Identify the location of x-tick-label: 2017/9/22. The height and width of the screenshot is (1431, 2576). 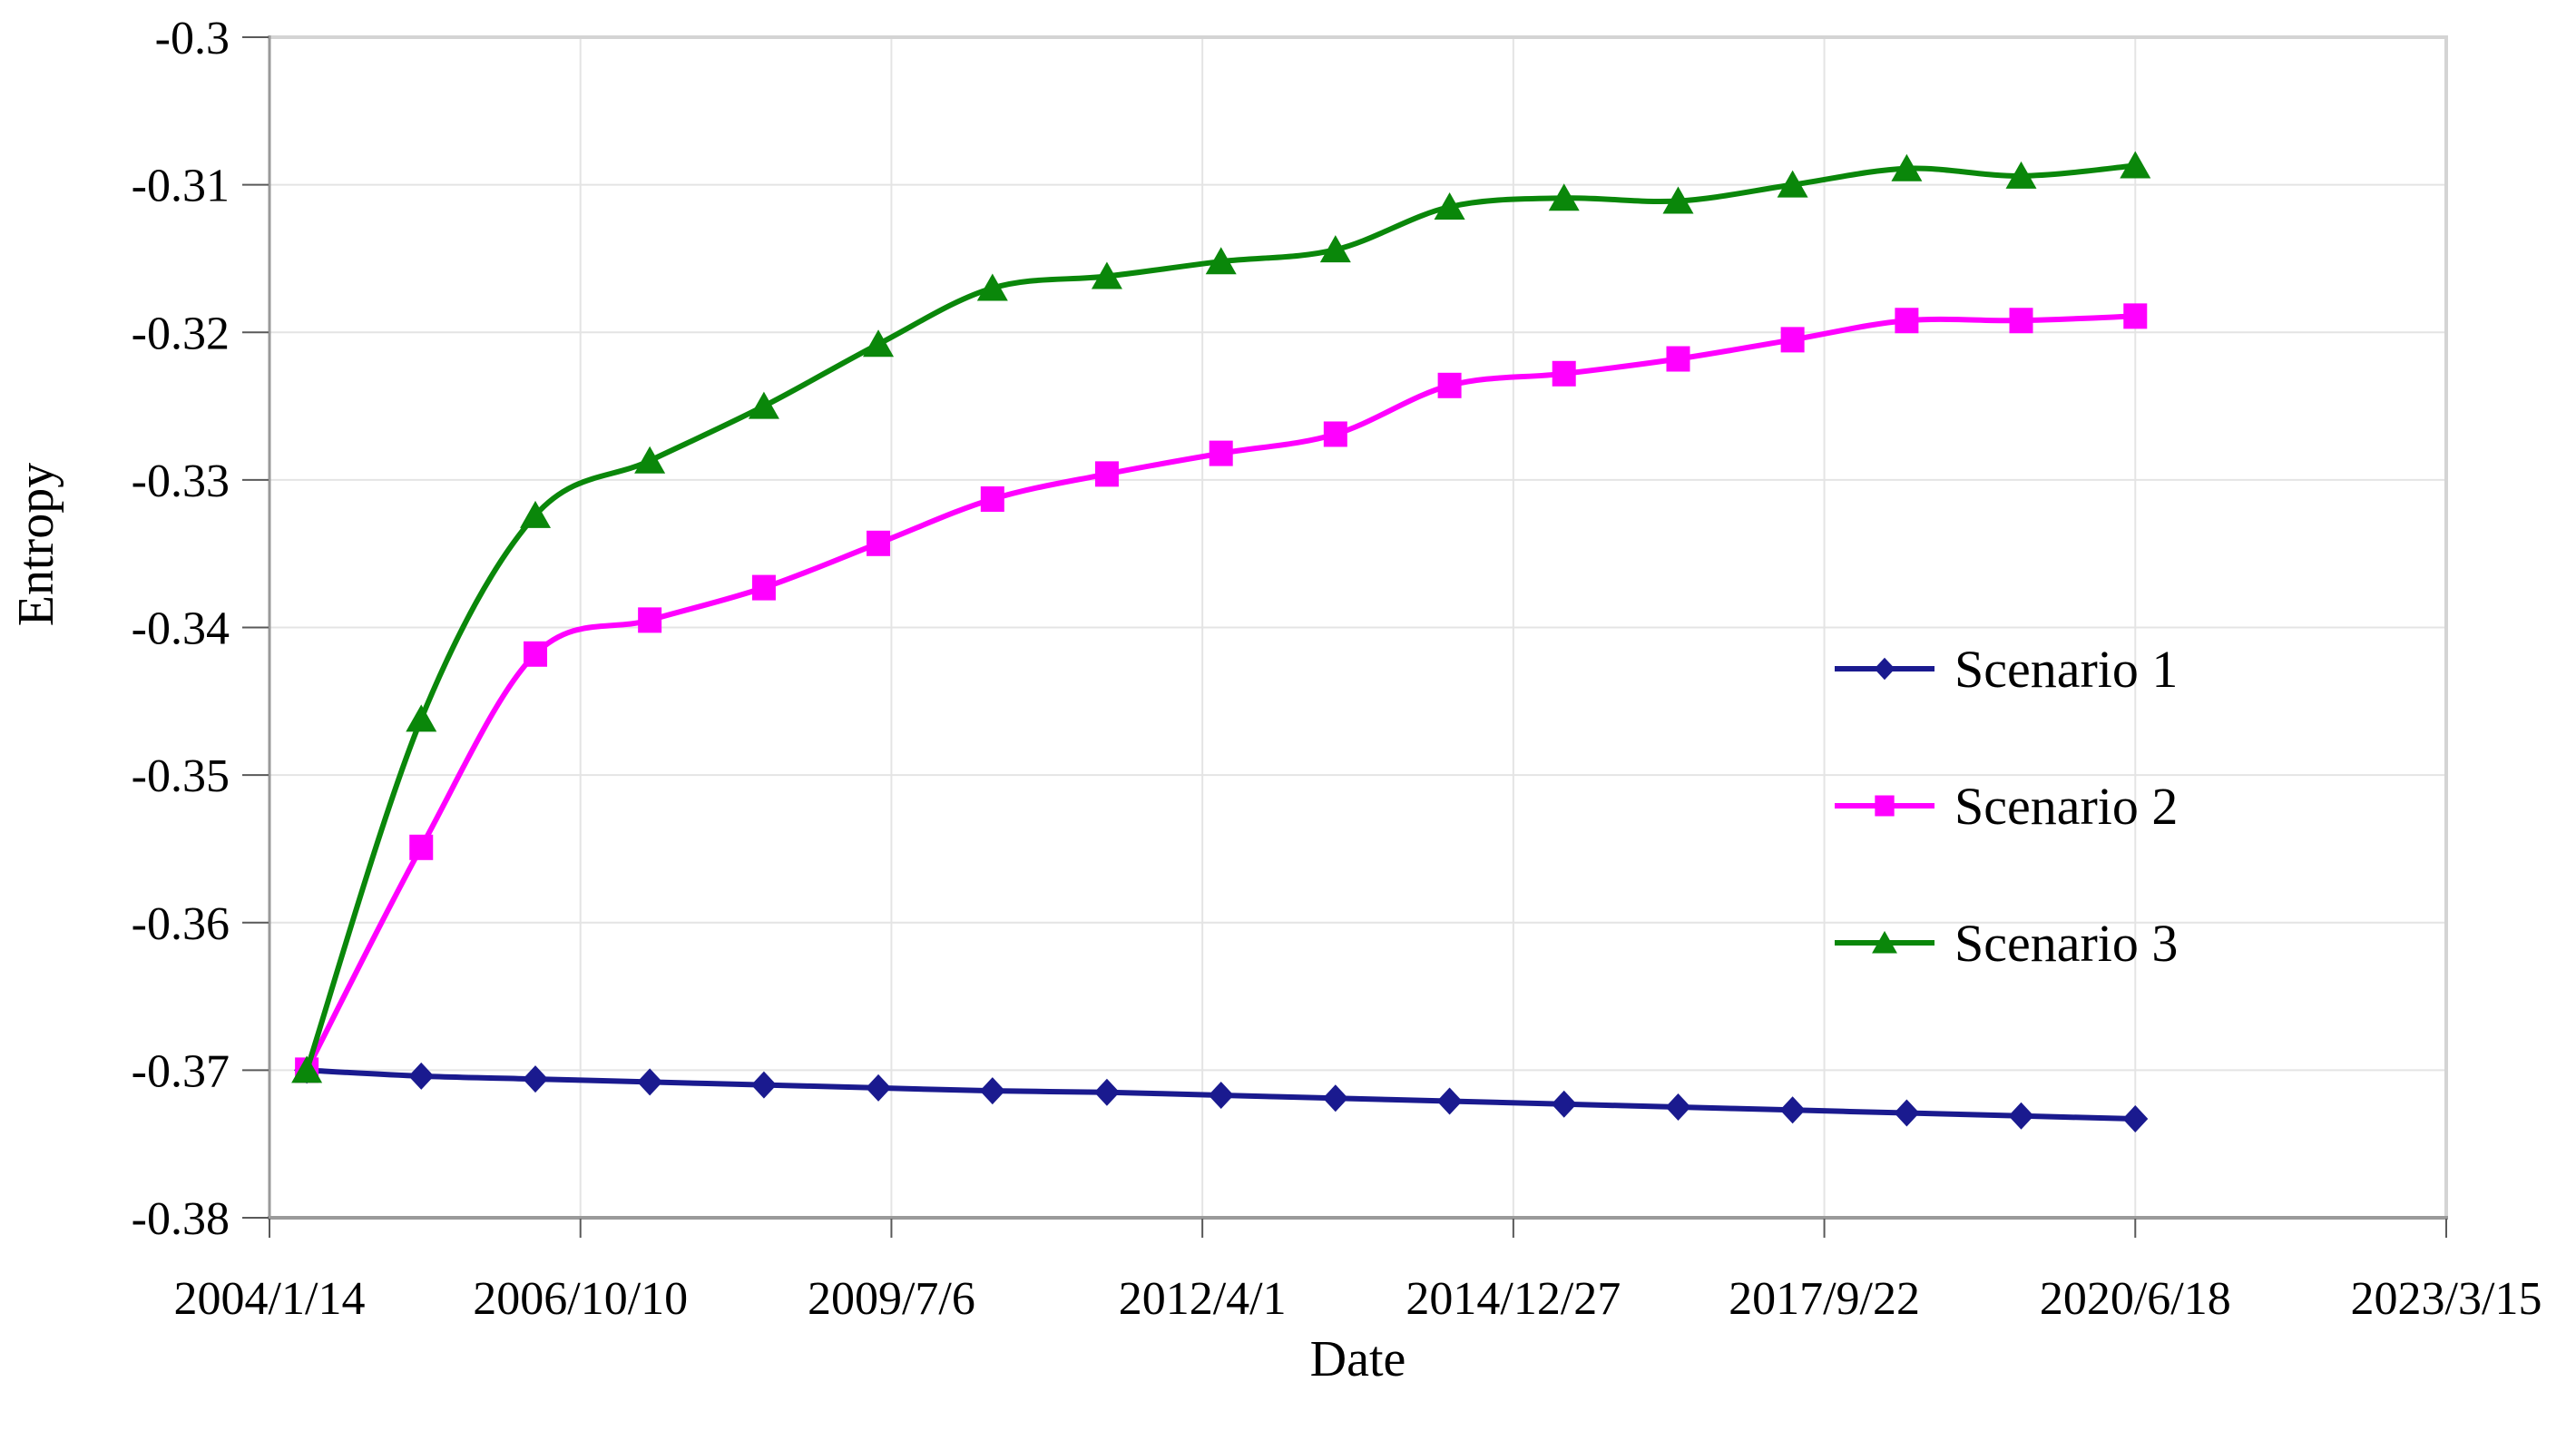
(1824, 1299).